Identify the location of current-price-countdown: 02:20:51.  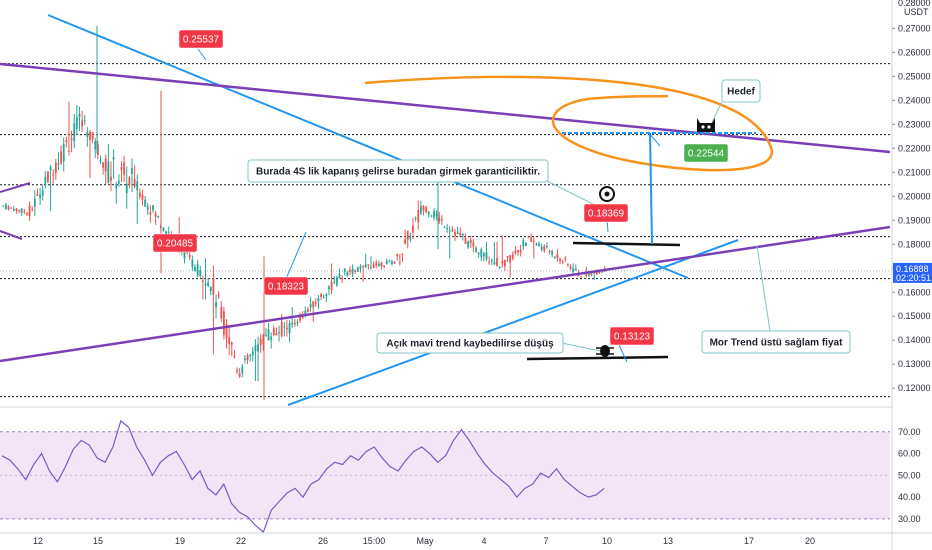
(913, 278).